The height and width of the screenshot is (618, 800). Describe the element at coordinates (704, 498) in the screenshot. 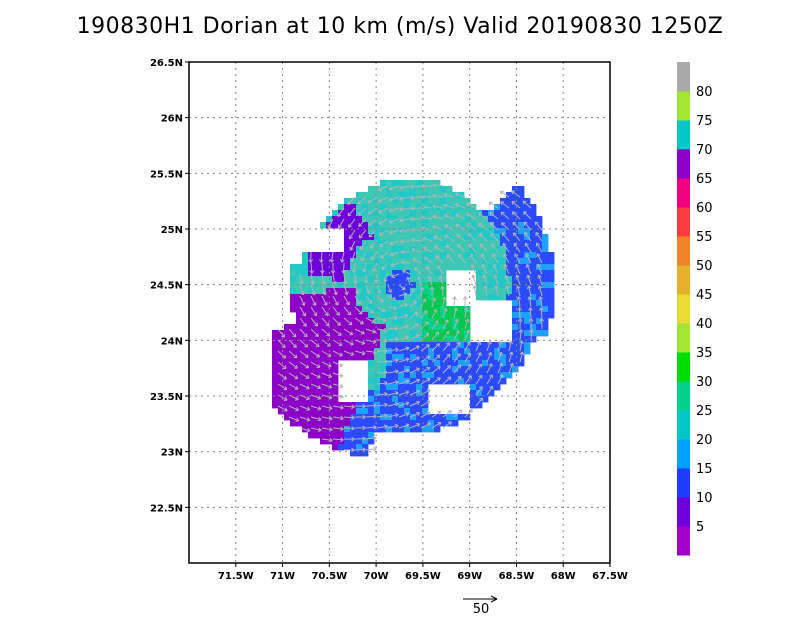

I see `colorbar-label: 10` at that location.